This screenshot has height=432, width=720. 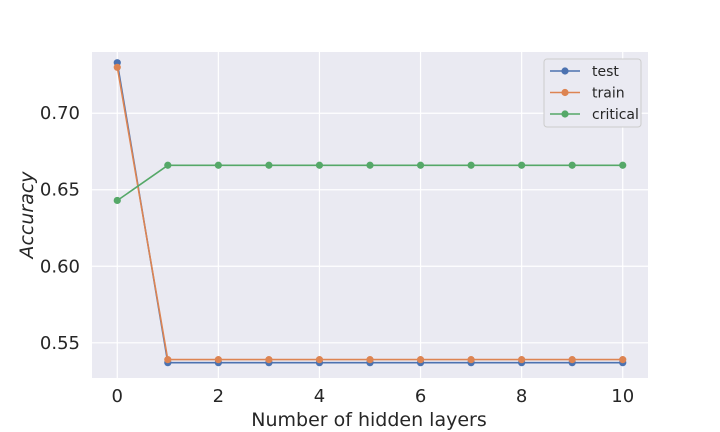 What do you see at coordinates (565, 114) in the screenshot?
I see `legend-marker-critical` at bounding box center [565, 114].